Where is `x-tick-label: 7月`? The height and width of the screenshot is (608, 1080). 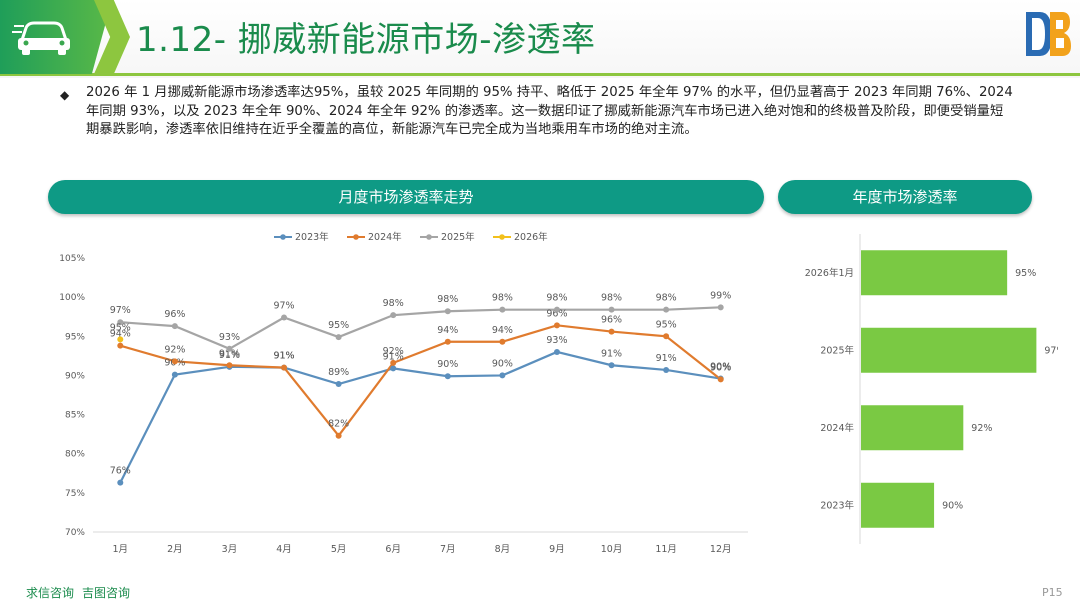 x-tick-label: 7月 is located at coordinates (448, 549).